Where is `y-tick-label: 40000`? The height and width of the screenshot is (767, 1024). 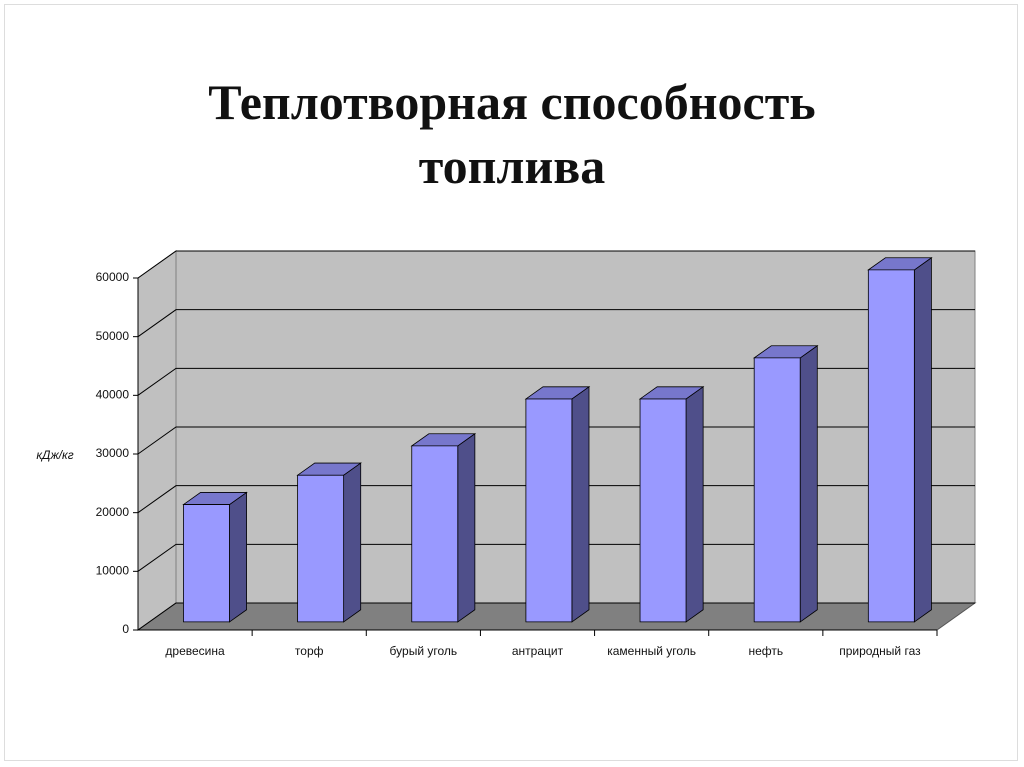 y-tick-label: 40000 is located at coordinates (113, 395).